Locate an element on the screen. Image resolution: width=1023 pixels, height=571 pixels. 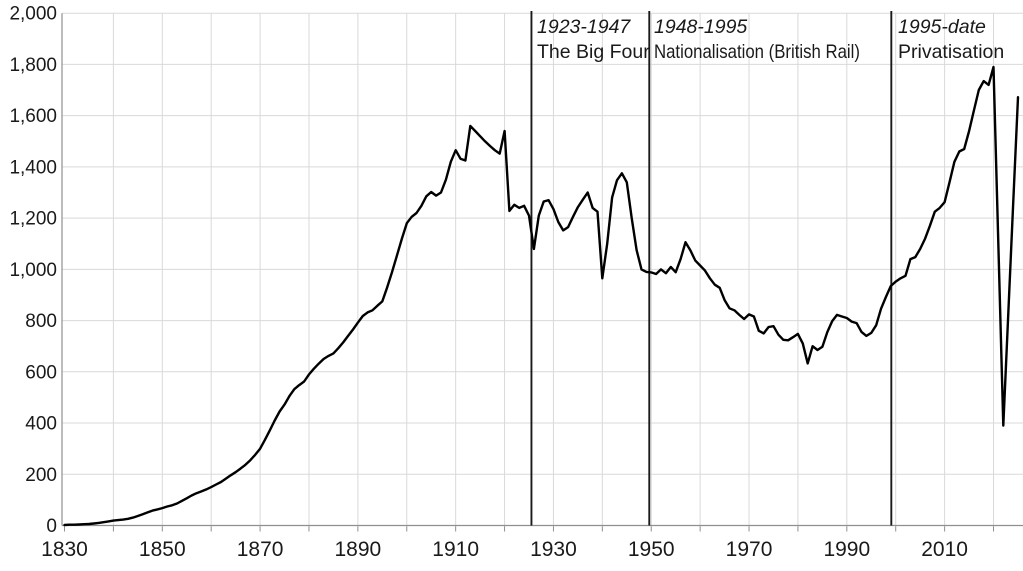
y-tick-label: 1,200 is located at coordinates (33, 219).